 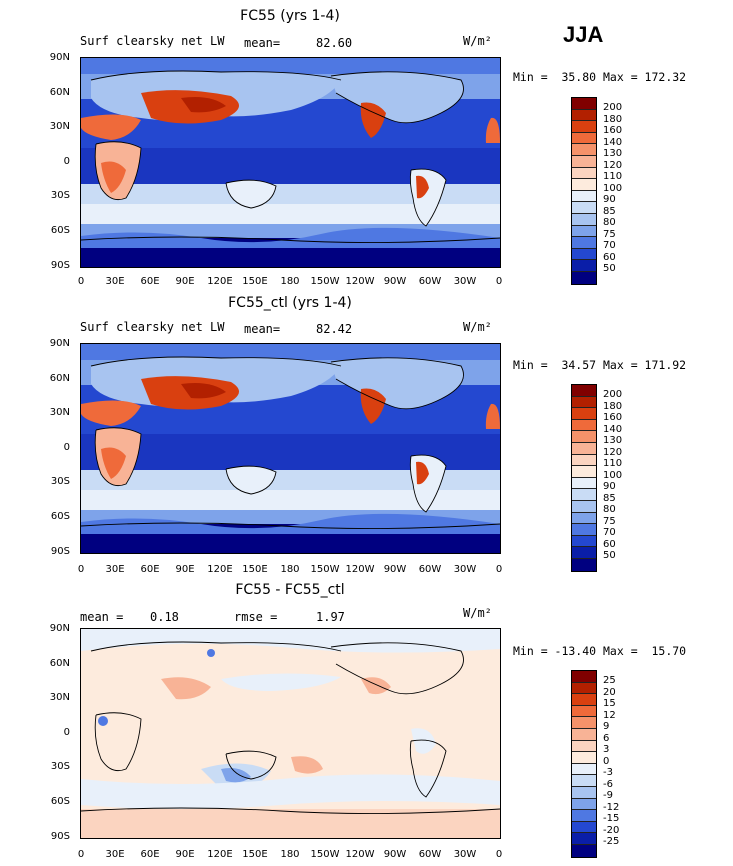 I want to click on map-panel-fc55, so click(x=290, y=162).